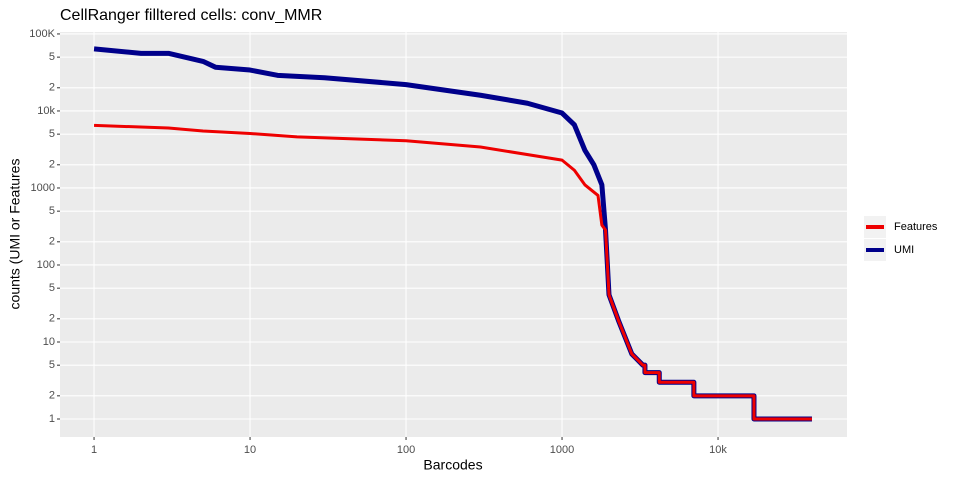 This screenshot has width=960, height=480. What do you see at coordinates (406, 450) in the screenshot?
I see `x-tick-label: 100` at bounding box center [406, 450].